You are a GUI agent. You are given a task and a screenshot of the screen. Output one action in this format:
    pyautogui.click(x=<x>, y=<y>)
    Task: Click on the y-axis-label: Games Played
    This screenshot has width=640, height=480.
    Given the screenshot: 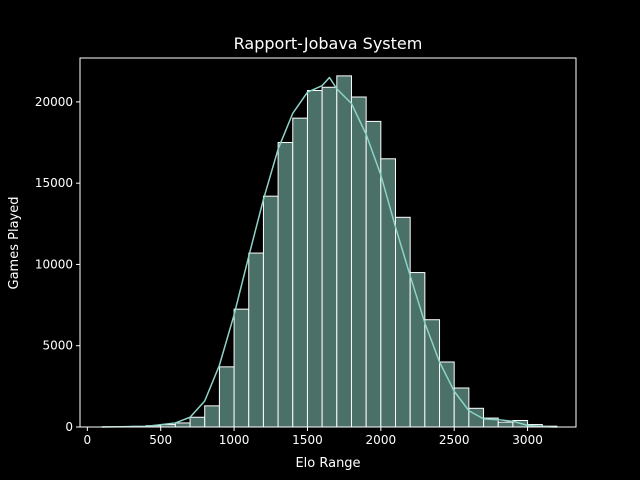 What is the action you would take?
    pyautogui.click(x=14, y=243)
    